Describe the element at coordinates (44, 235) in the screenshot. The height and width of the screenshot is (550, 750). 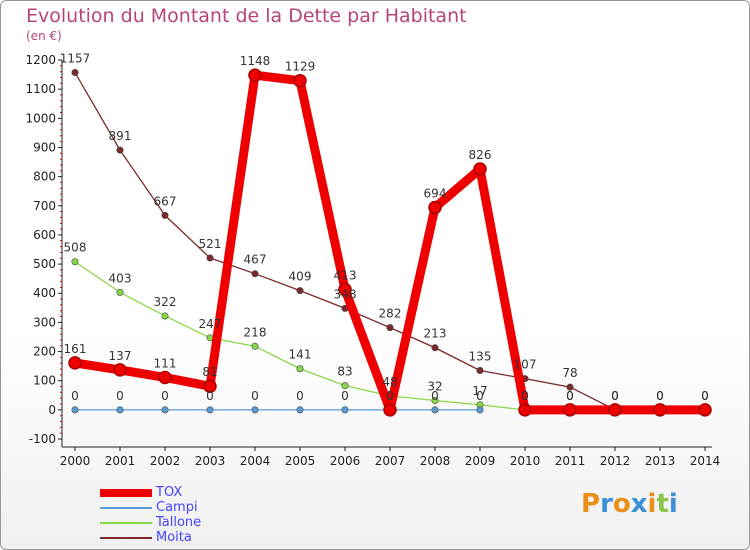
I see `y-tick-label: 600` at that location.